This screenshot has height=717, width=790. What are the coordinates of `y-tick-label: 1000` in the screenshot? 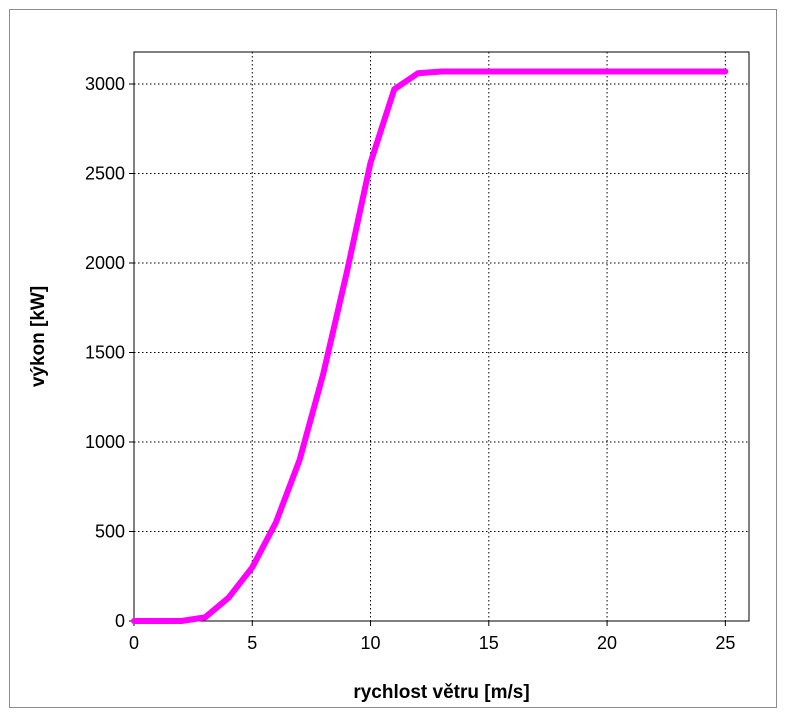 It's located at (105, 442).